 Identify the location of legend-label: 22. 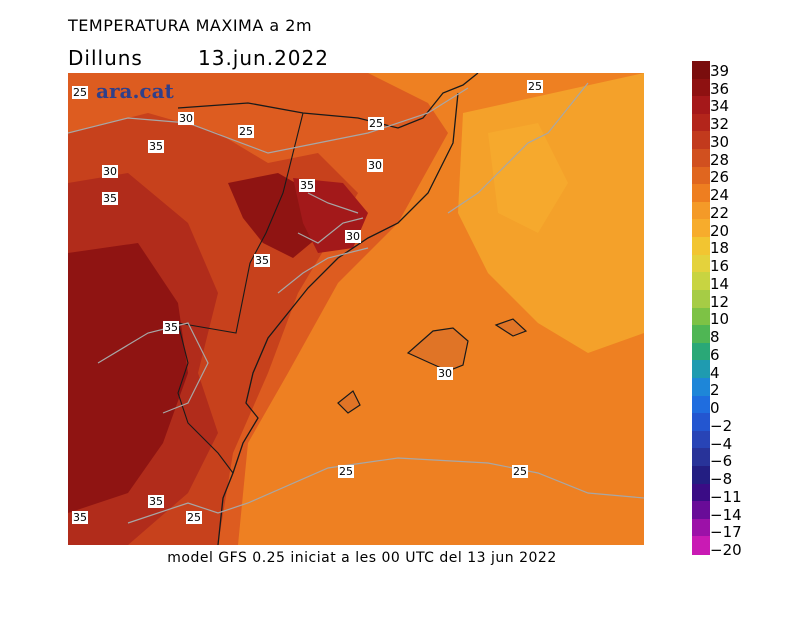
(720, 212).